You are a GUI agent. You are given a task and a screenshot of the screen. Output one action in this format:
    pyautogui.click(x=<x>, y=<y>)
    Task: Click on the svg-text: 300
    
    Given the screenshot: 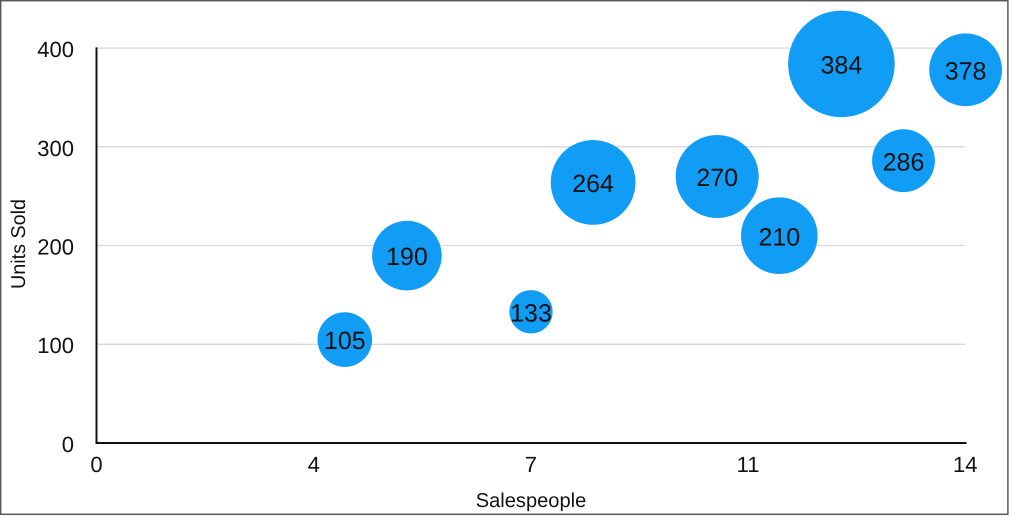 What is the action you would take?
    pyautogui.click(x=55, y=148)
    